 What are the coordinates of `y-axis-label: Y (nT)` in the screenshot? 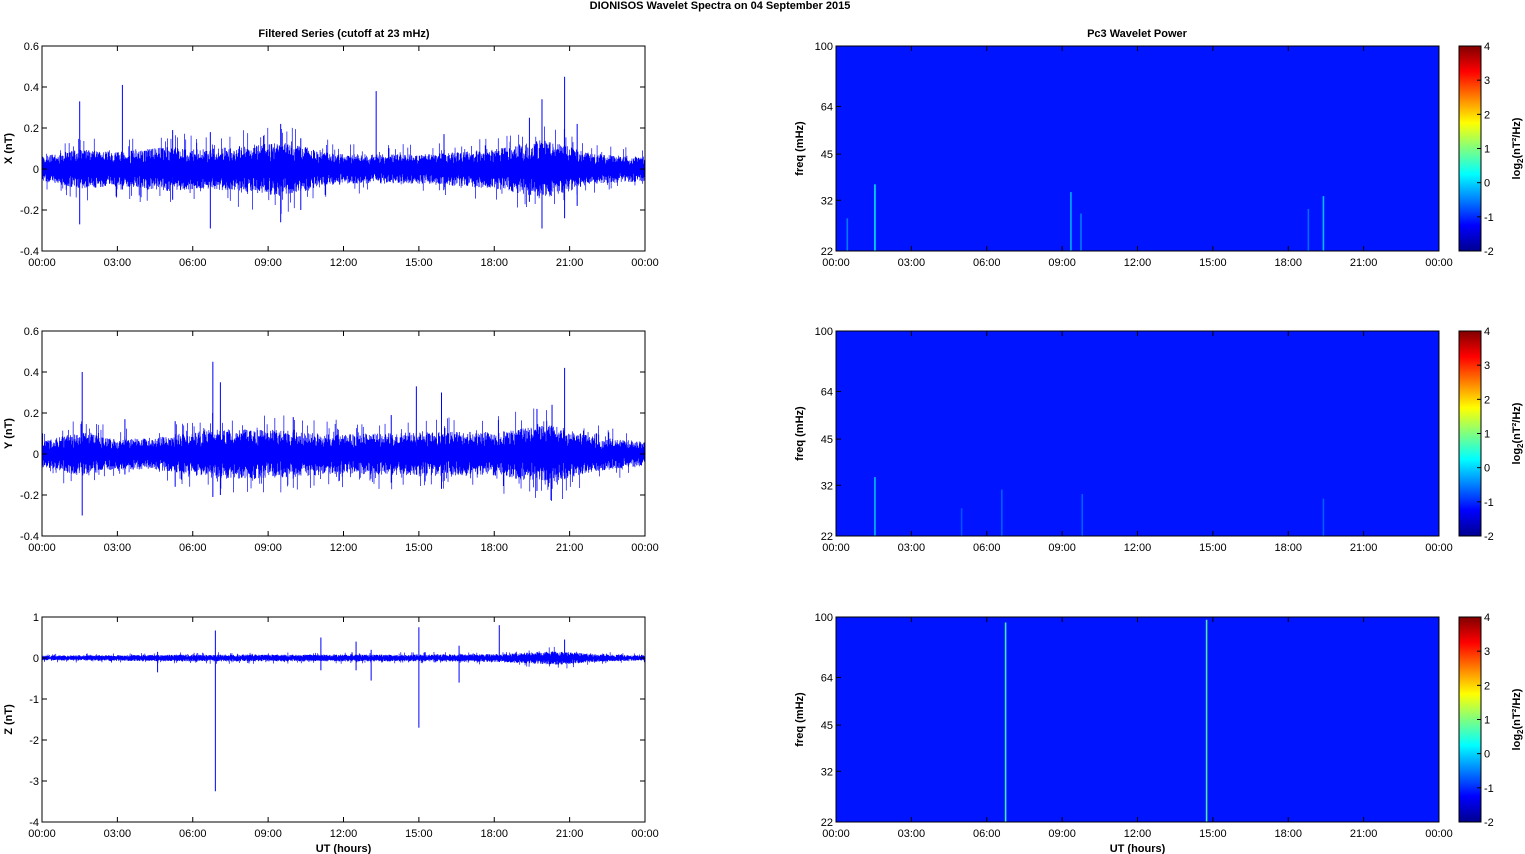 It's located at (9, 433).